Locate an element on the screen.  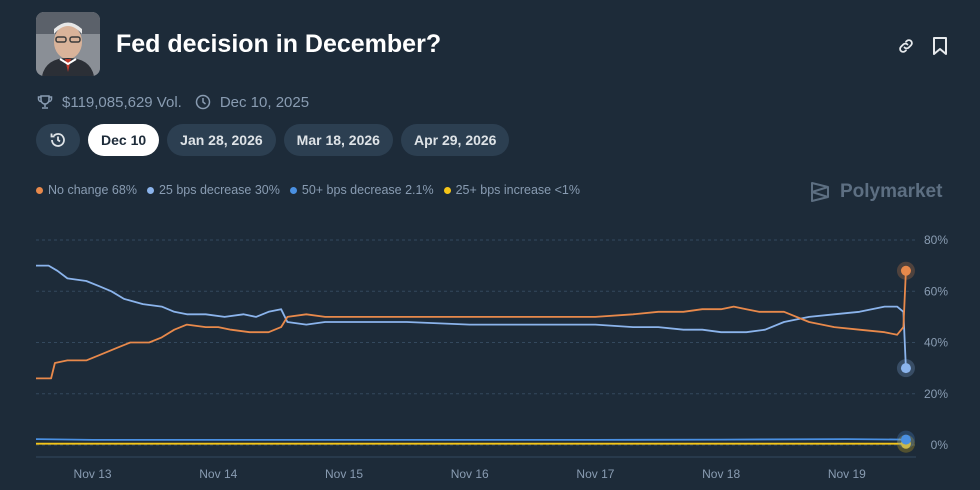
end-date-text: Dec 10, 2025 is located at coordinates (264, 102).